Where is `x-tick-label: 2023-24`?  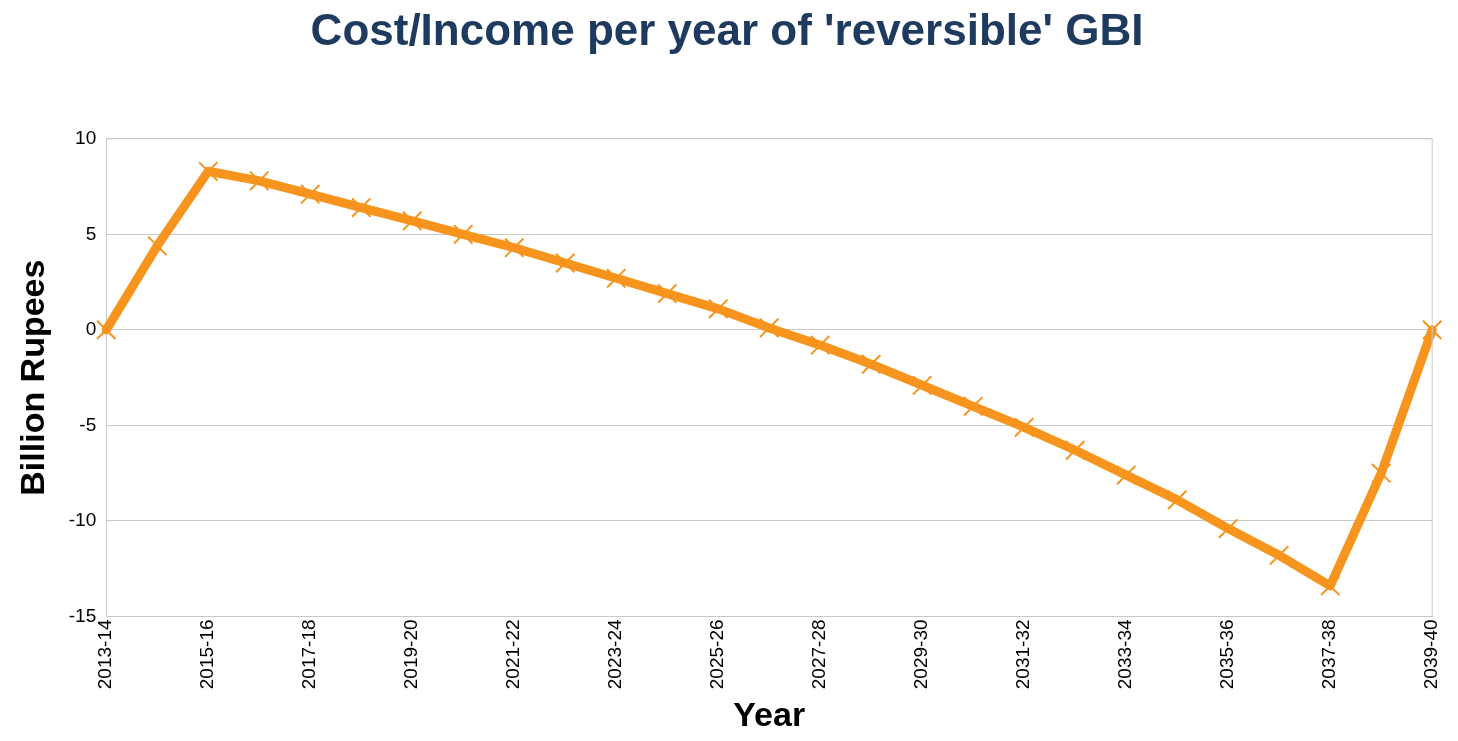 x-tick-label: 2023-24 is located at coordinates (615, 654).